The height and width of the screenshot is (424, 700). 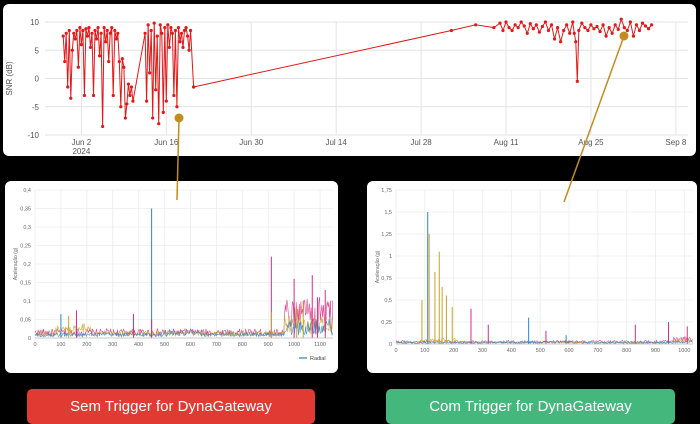 I want to click on sem-svg-y-tick-label: 0,2, so click(x=27, y=265).